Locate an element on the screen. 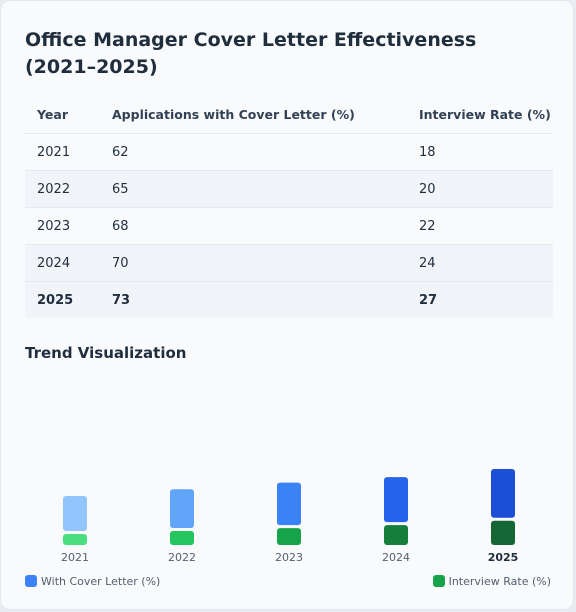  bar-interview-rate-2024 is located at coordinates (396, 535).